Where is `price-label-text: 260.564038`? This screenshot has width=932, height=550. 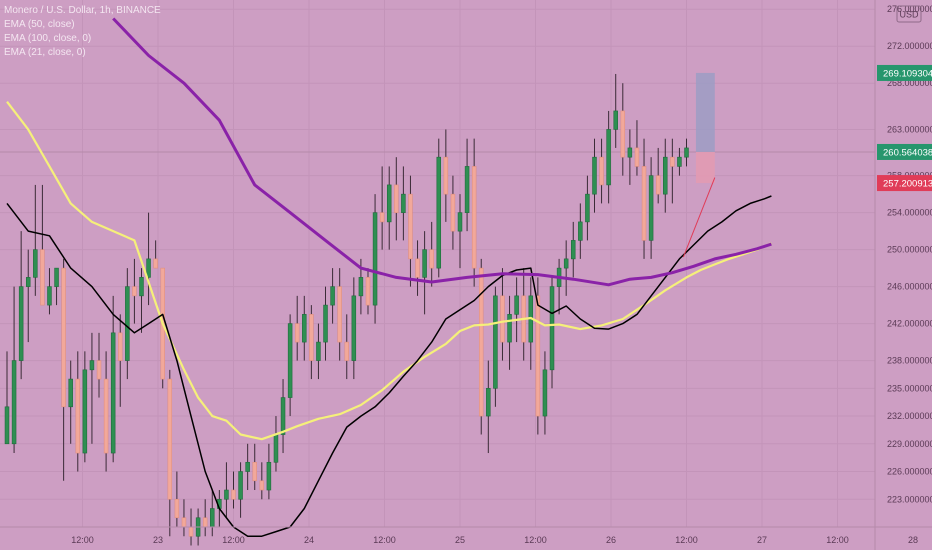
price-label-text: 260.564038 is located at coordinates (907, 152).